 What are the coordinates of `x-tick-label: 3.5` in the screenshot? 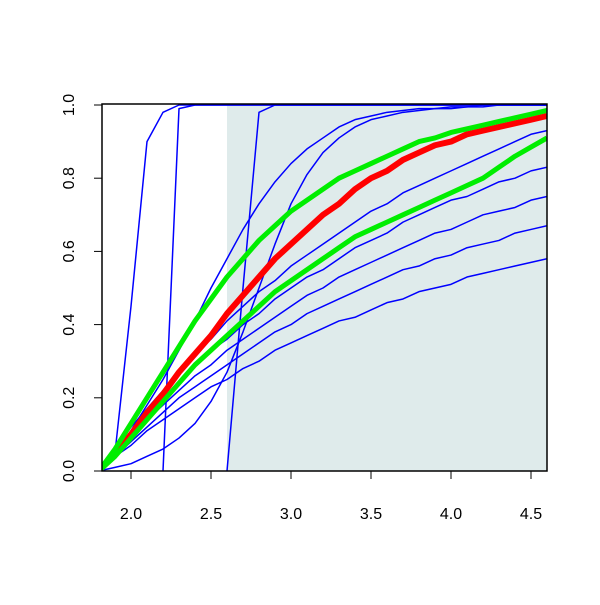 It's located at (371, 514).